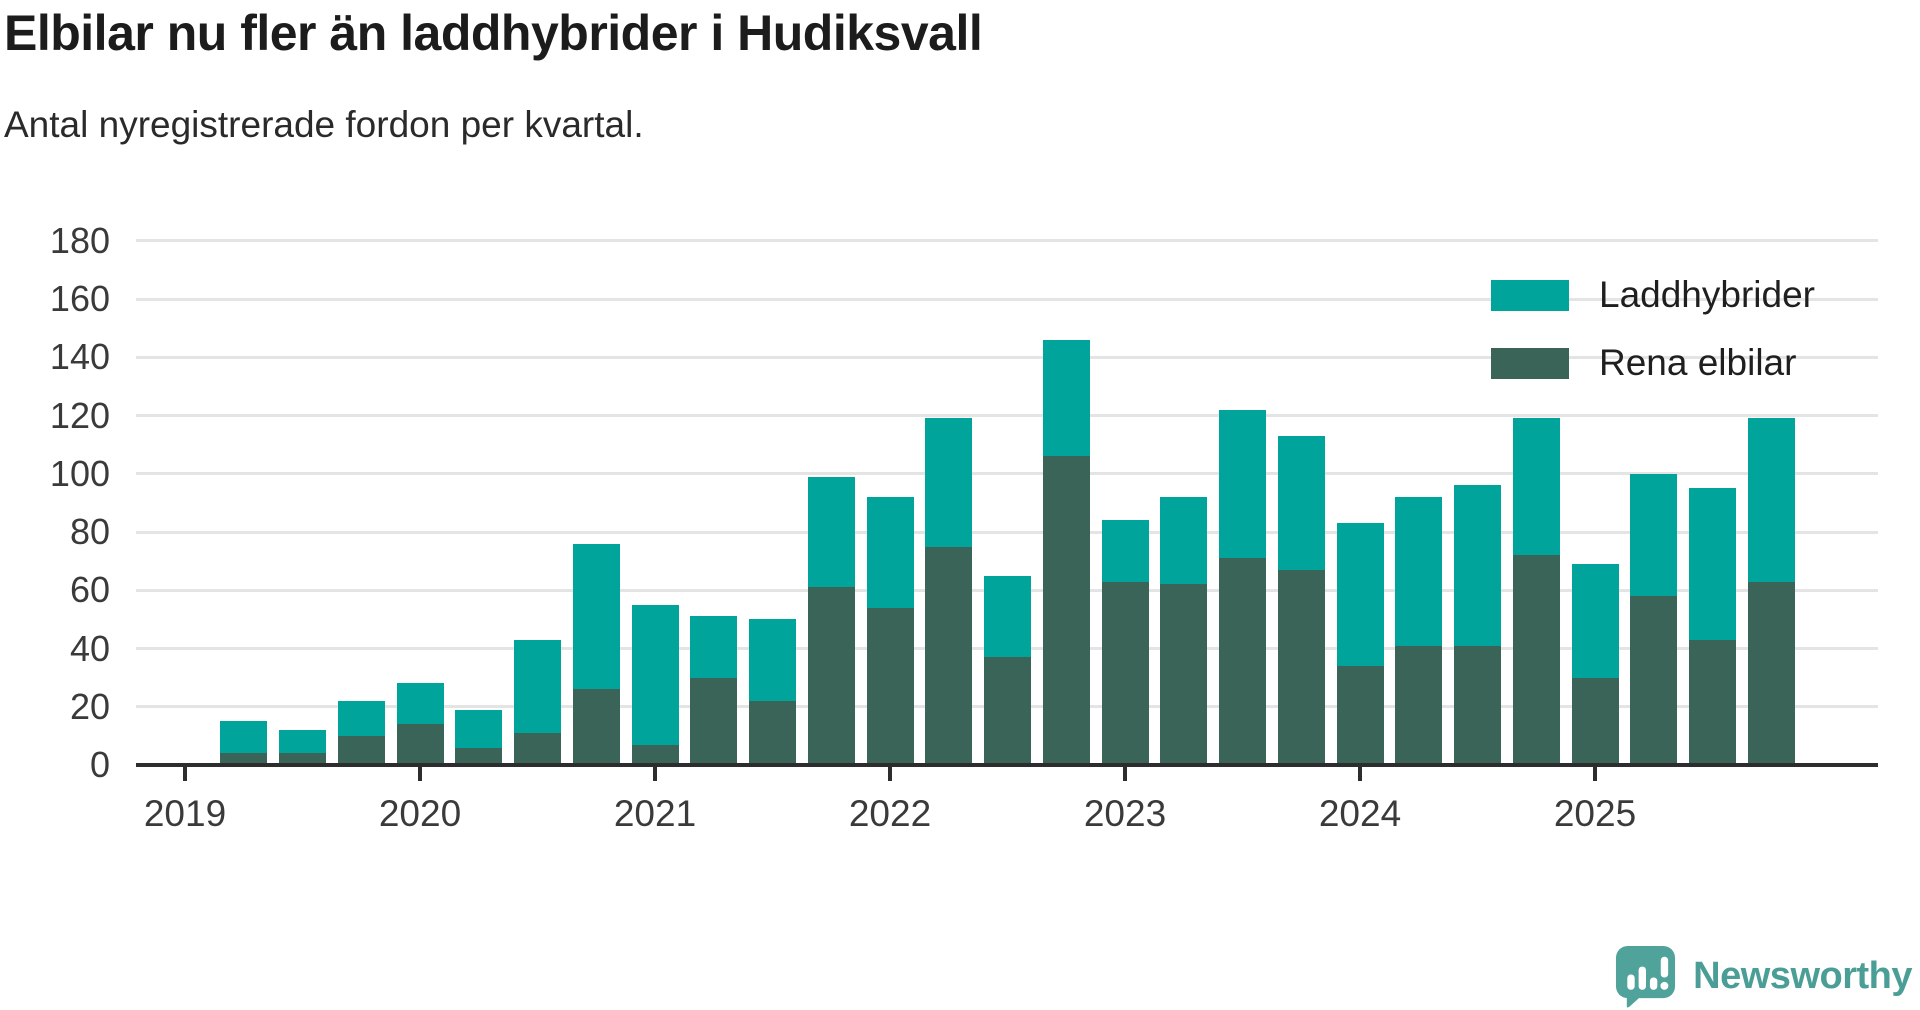 The width and height of the screenshot is (1920, 1010). I want to click on x-axis-year-label: 2020, so click(420, 813).